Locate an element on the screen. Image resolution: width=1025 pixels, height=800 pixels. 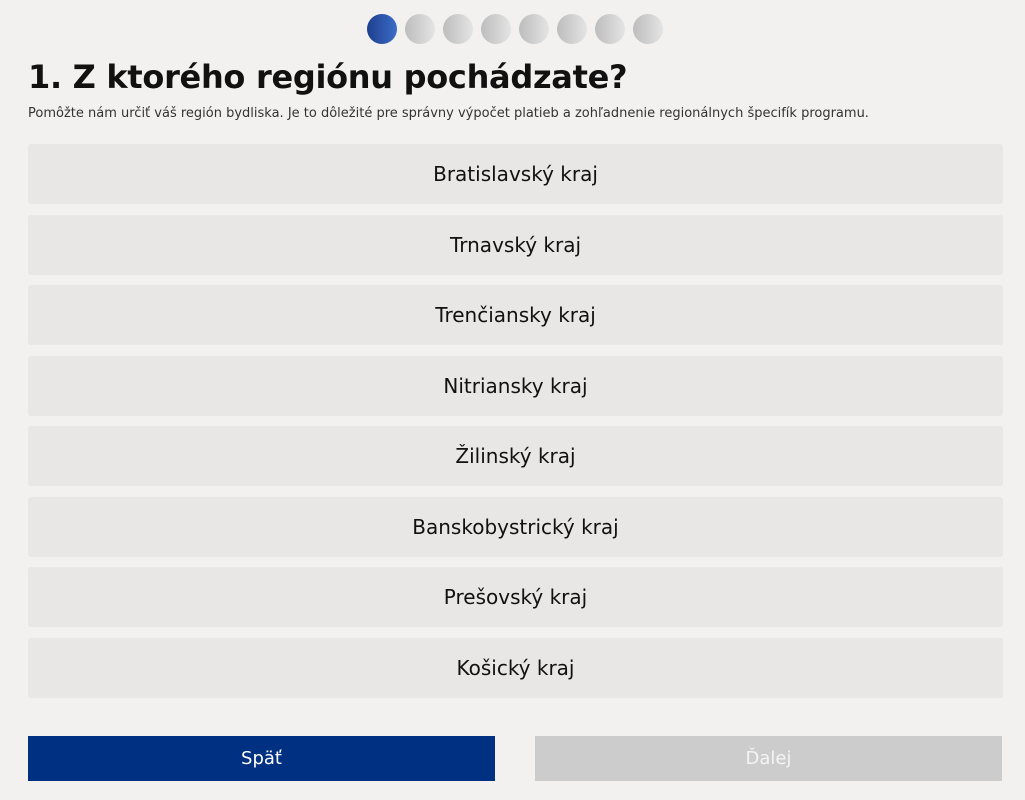
progress-dot-active is located at coordinates (382, 29).